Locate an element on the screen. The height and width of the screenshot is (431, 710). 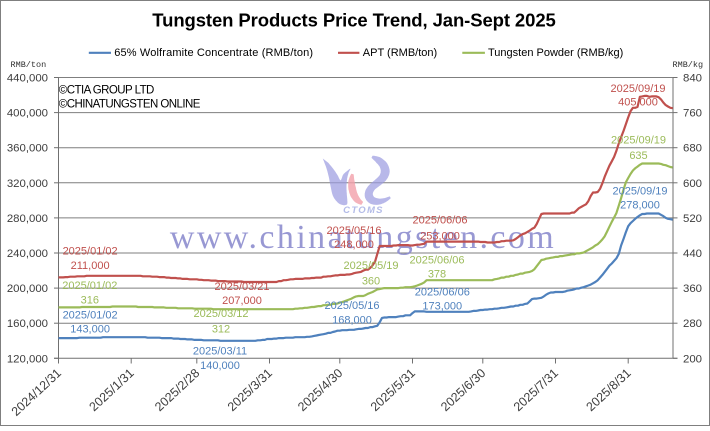
svg-text: 635 is located at coordinates (638, 156).